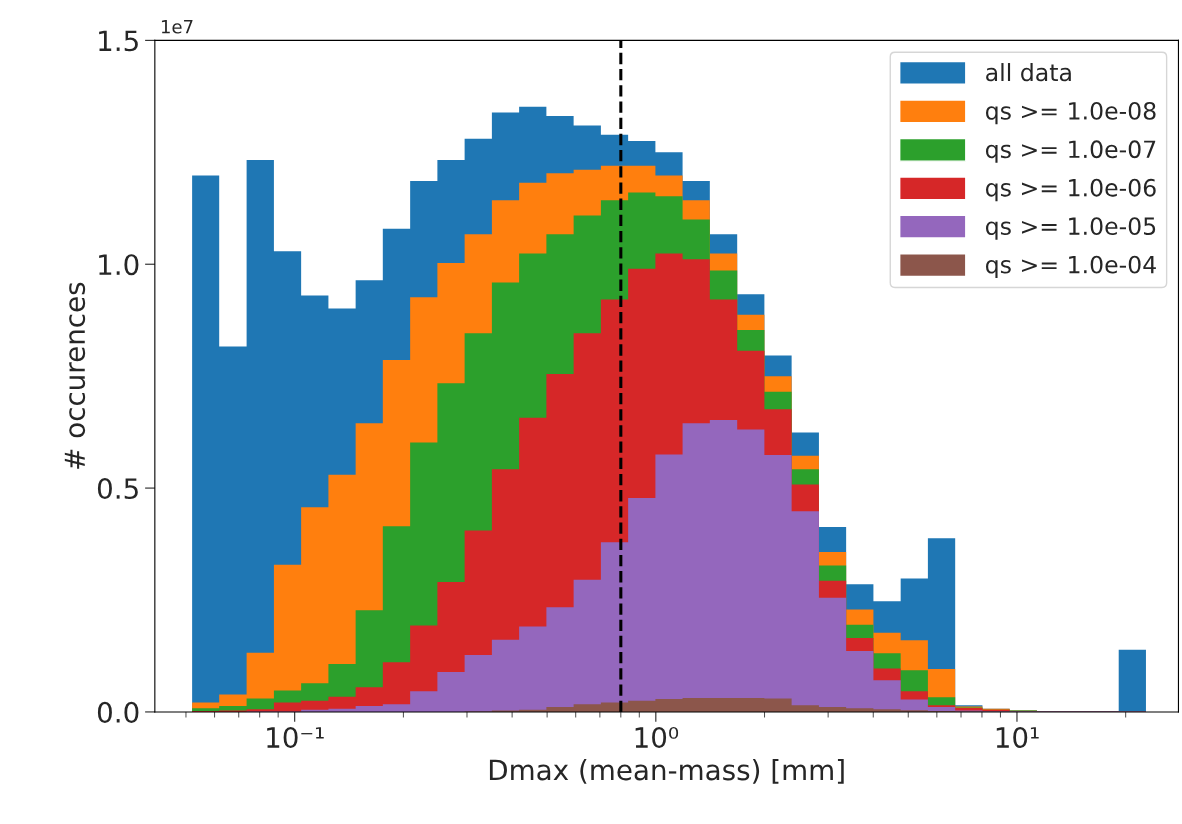 The height and width of the screenshot is (824, 1182). What do you see at coordinates (177, 27) in the screenshot?
I see `text: 1e7` at bounding box center [177, 27].